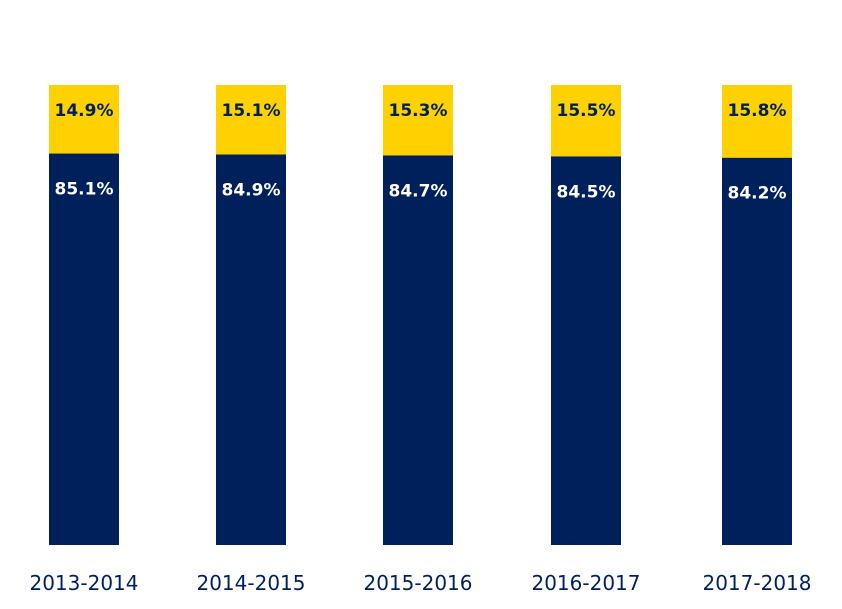 This screenshot has width=842, height=609. I want to click on data-label-upper-2017-2018: 15.8%, so click(757, 111).